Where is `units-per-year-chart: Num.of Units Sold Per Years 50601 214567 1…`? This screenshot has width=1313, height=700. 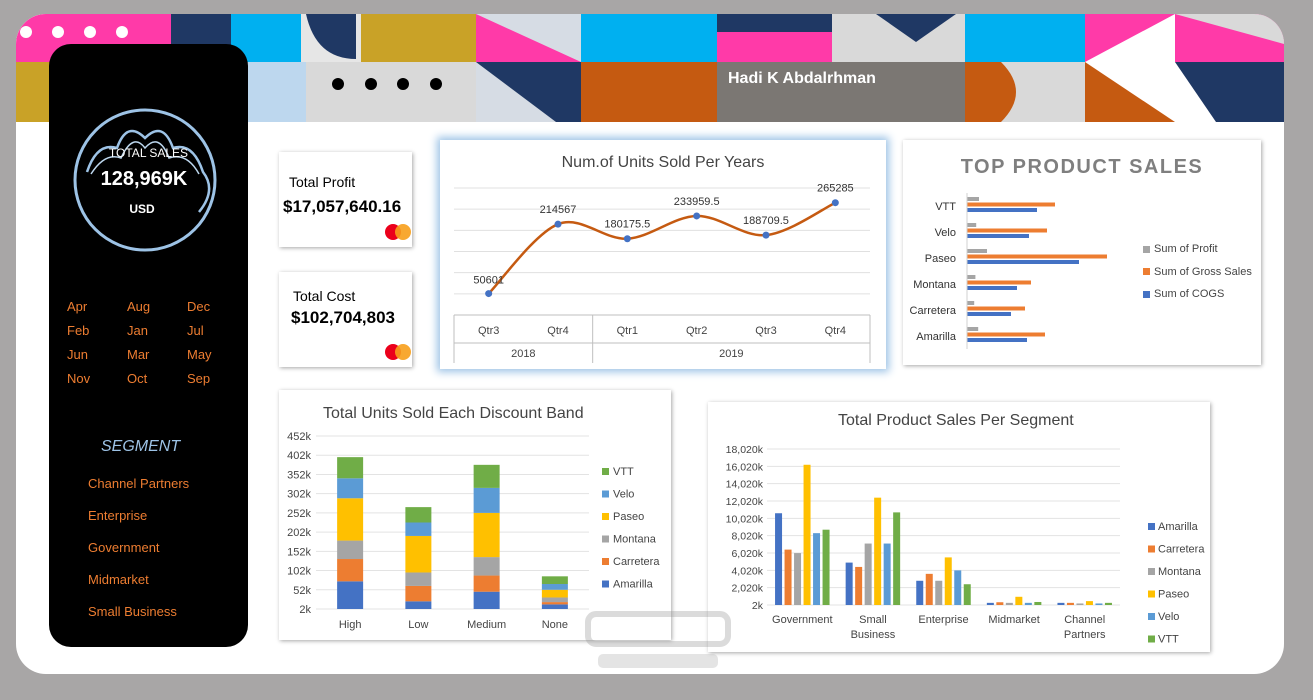
units-per-year-chart: Num.of Units Sold Per Years 50601 214567 1… is located at coordinates (663, 254).